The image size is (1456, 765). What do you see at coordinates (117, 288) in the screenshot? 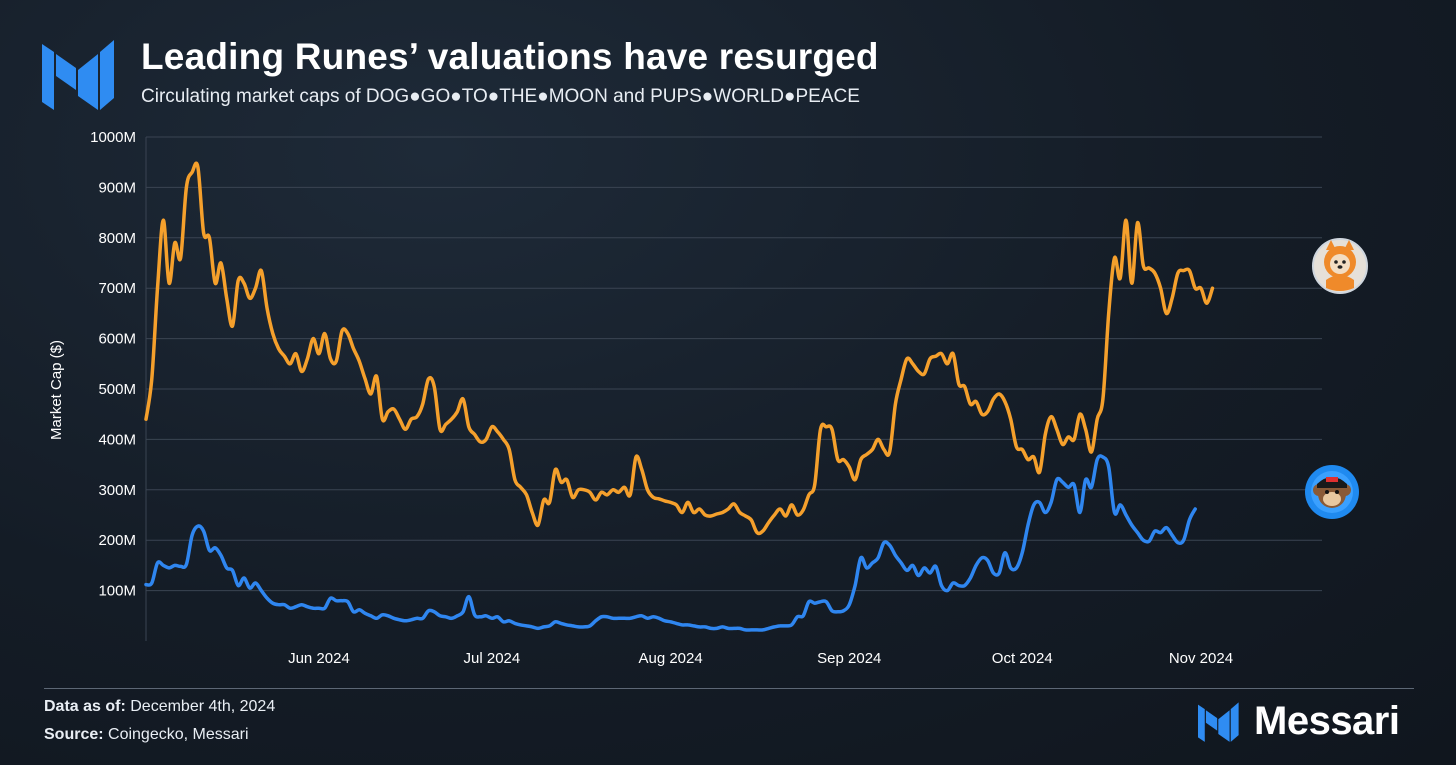
I see `y-tick-label: 700M` at bounding box center [117, 288].